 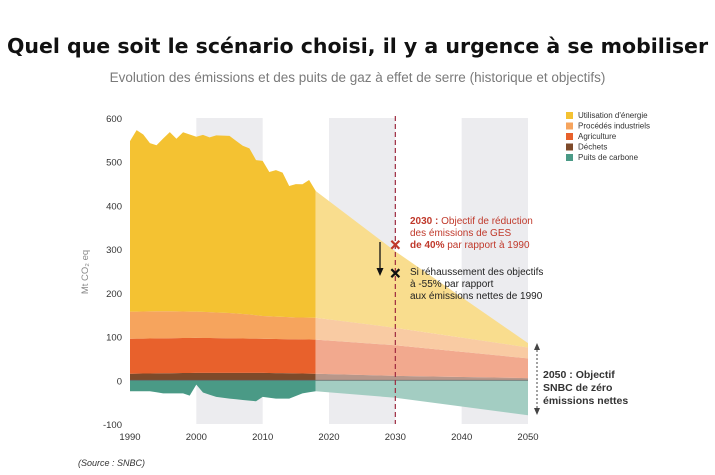 I want to click on y-tick-label: 200, so click(x=114, y=294).